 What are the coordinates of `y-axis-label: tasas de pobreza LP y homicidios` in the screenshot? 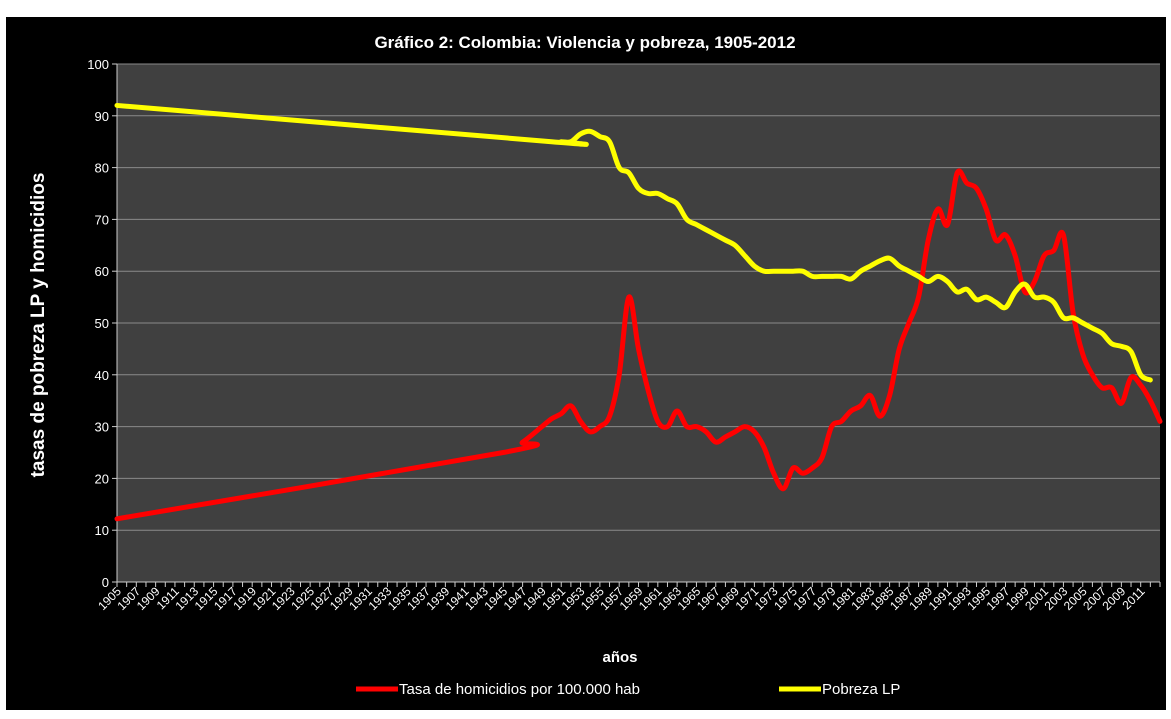 It's located at (38, 325).